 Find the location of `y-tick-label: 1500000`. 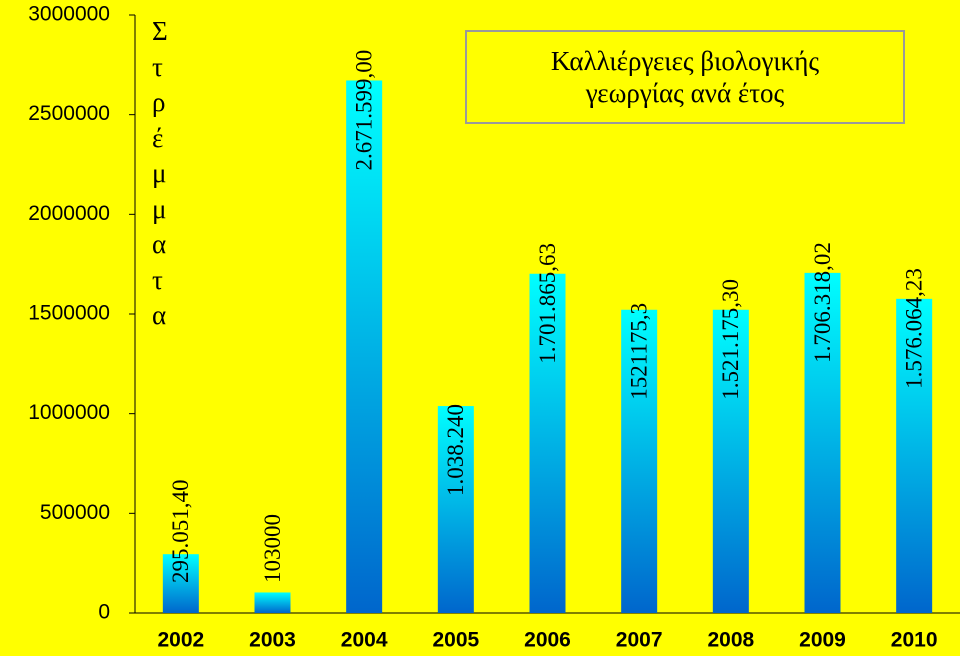

y-tick-label: 1500000 is located at coordinates (69, 313).